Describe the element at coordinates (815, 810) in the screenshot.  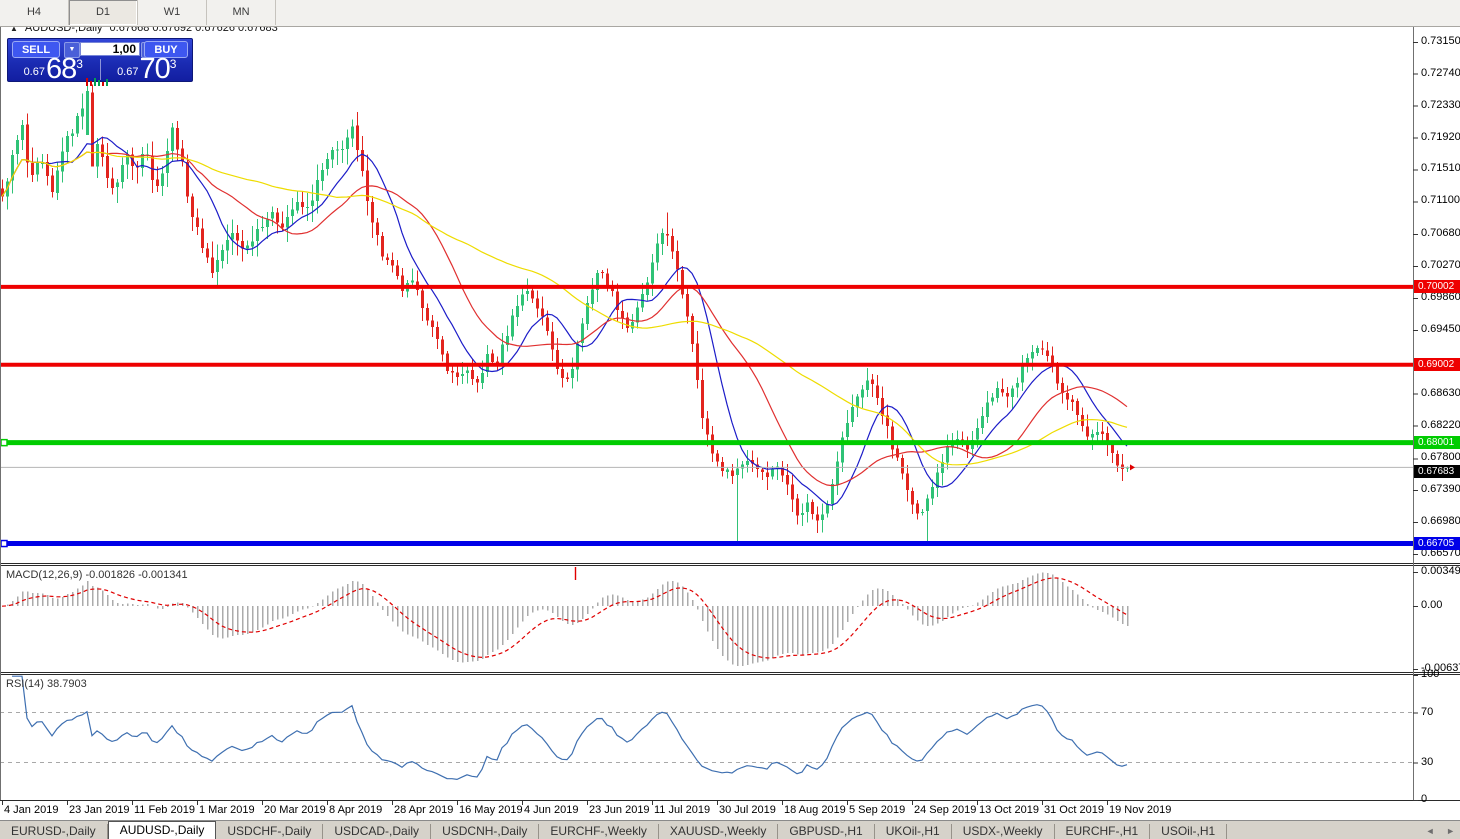
I see `date-tick-label: 18 Aug 2019` at that location.